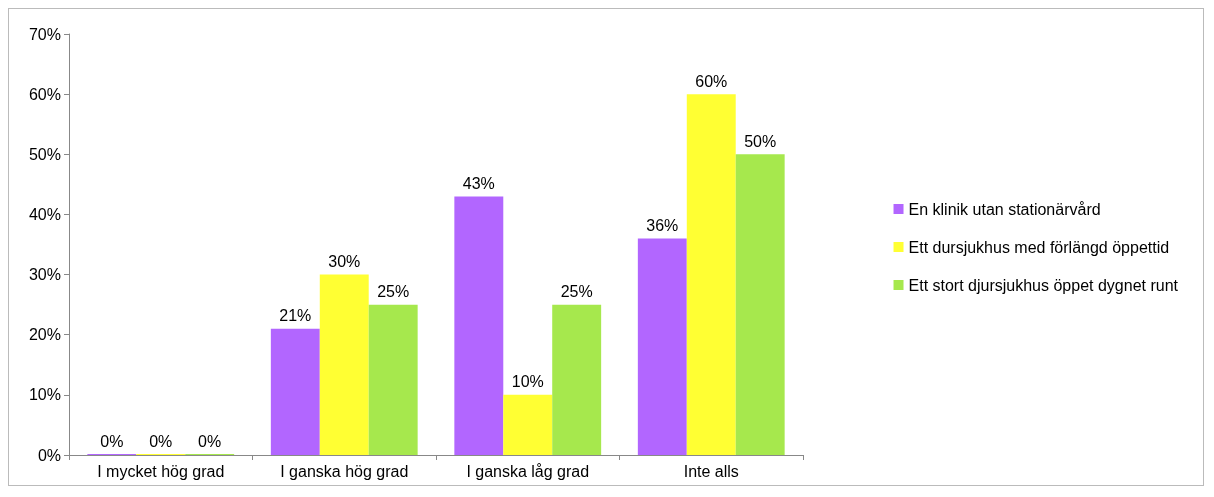 Image resolution: width=1214 pixels, height=497 pixels. What do you see at coordinates (528, 471) in the screenshot?
I see `x-tick-label: I ganska låg grad` at bounding box center [528, 471].